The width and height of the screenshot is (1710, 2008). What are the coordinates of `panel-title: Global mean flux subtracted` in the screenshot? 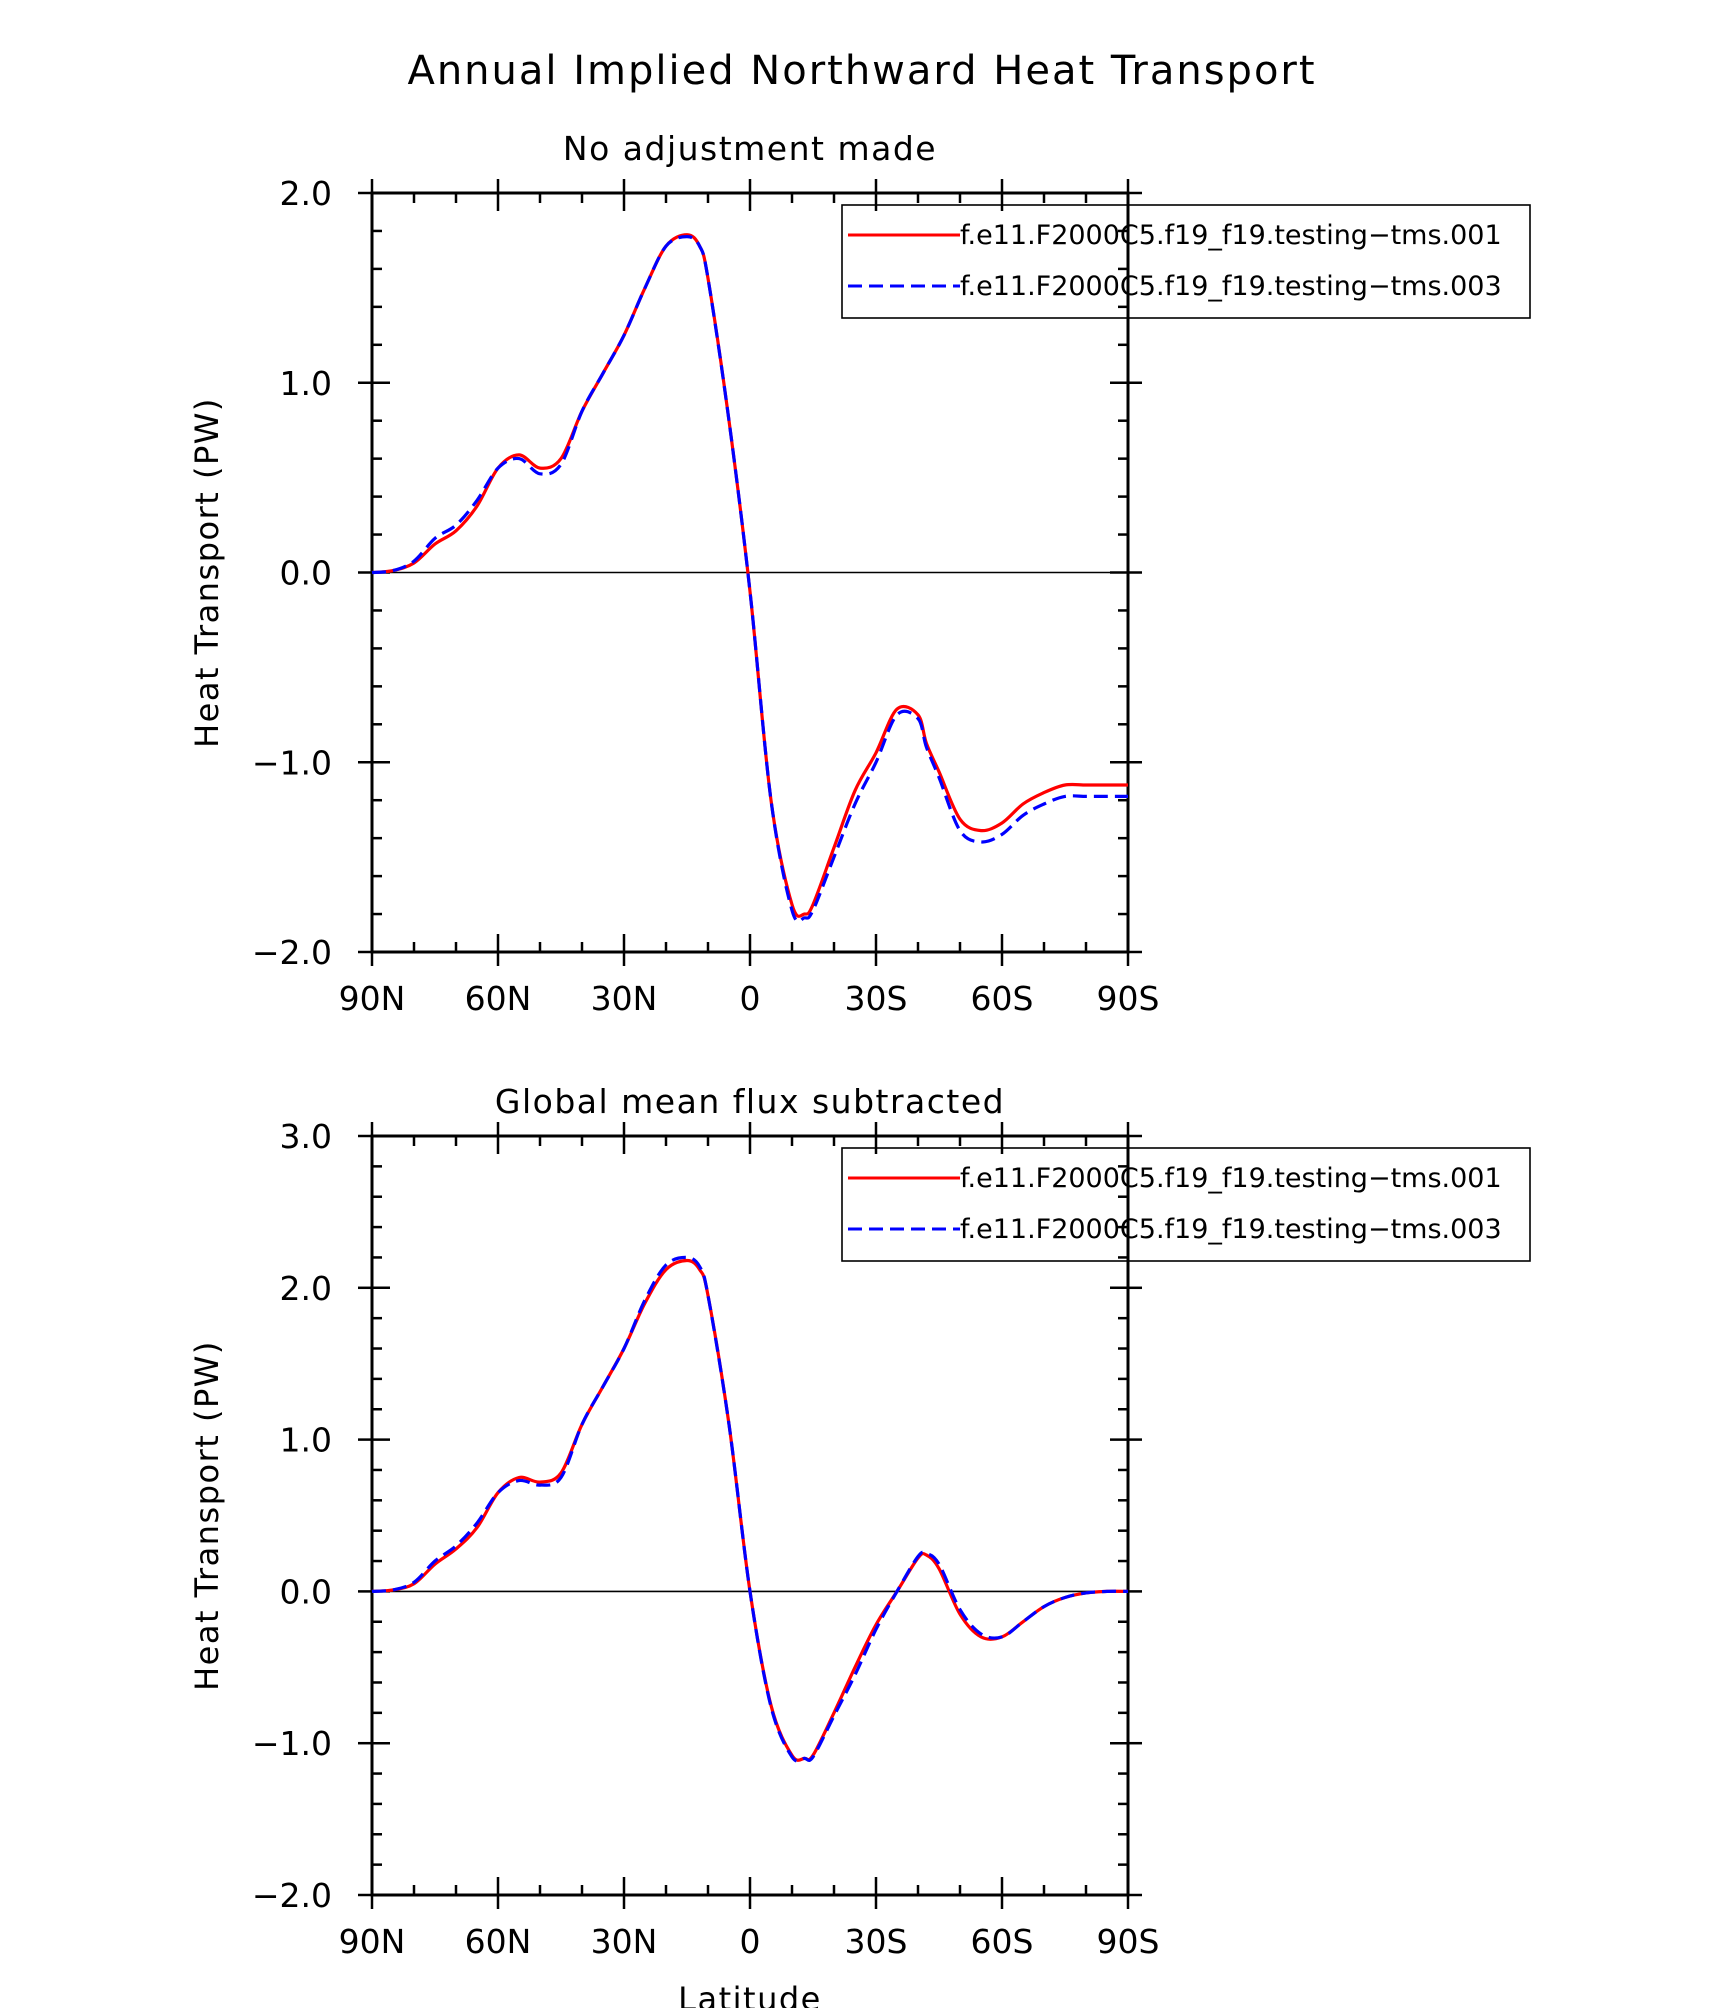 It's located at (750, 1101).